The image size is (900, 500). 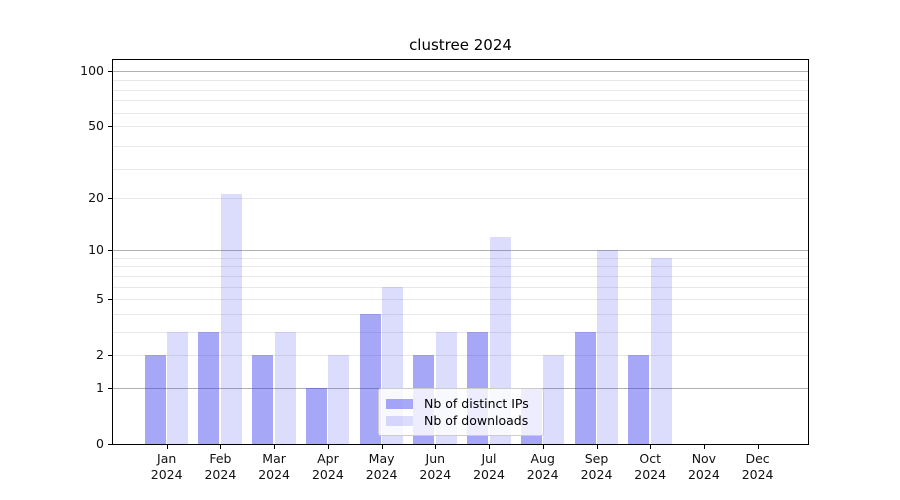 What do you see at coordinates (370, 378) in the screenshot?
I see `bar-distinct-ips-may` at bounding box center [370, 378].